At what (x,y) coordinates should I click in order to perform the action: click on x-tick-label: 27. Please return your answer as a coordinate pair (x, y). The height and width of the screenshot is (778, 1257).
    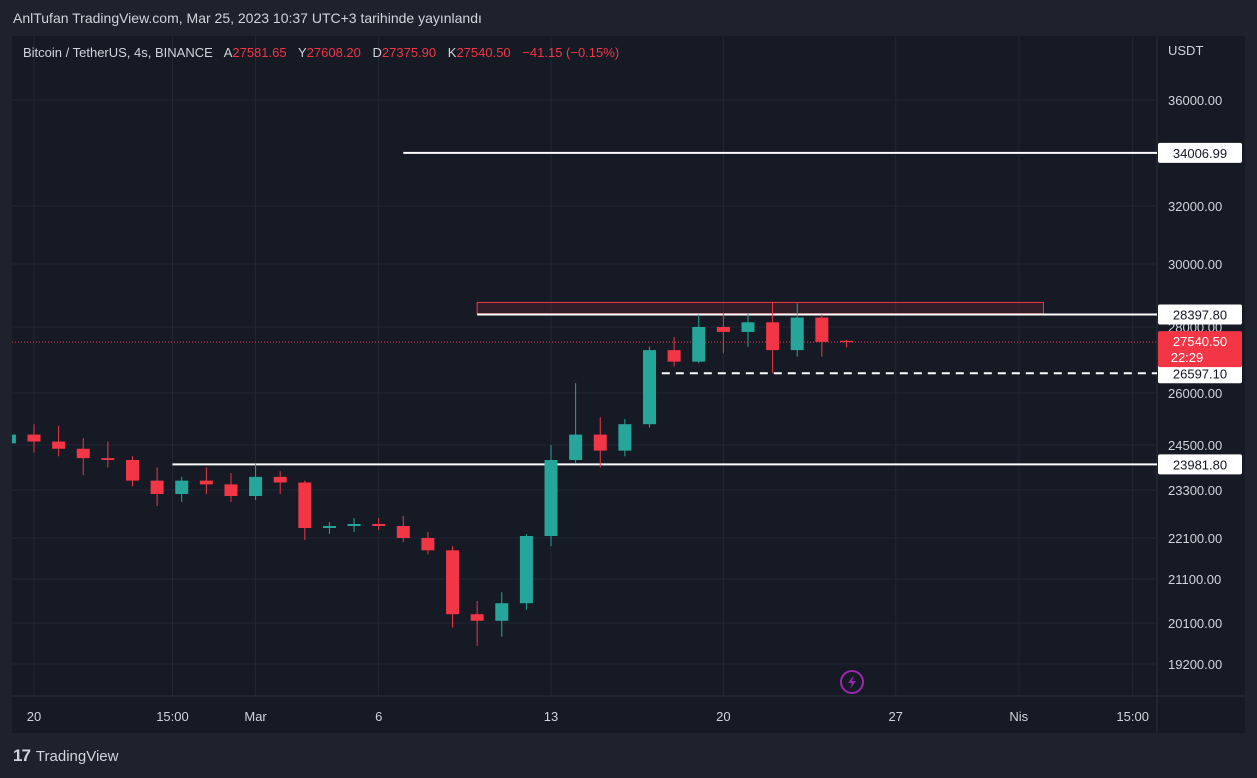
    Looking at the image, I should click on (895, 716).